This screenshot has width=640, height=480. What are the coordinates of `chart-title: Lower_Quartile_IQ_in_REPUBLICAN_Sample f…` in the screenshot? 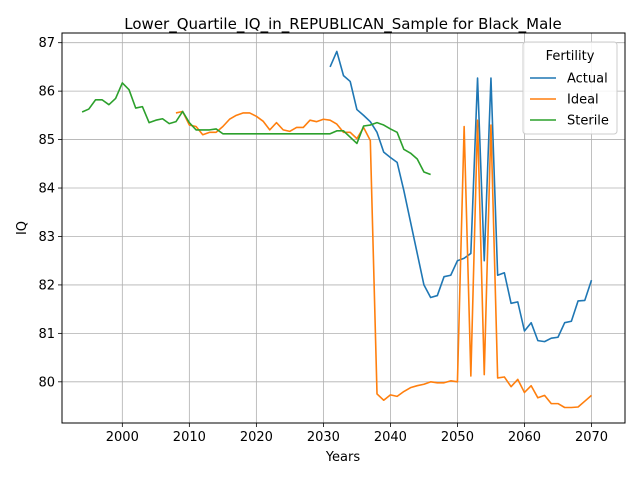 It's located at (342, 24).